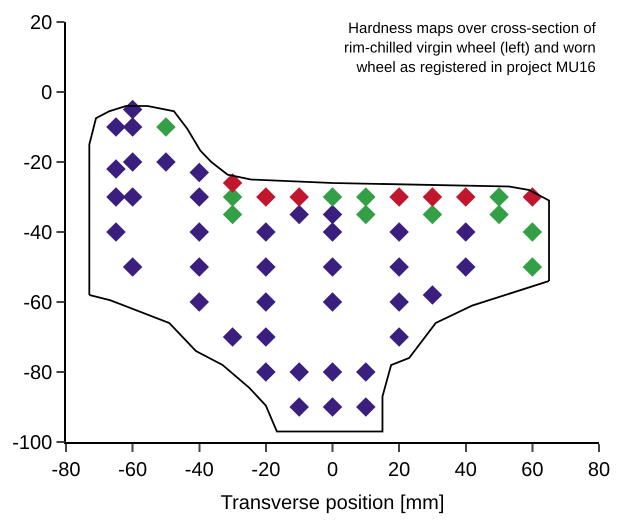 The image size is (622, 522). Describe the element at coordinates (66, 469) in the screenshot. I see `x-tick-label: -80` at that location.